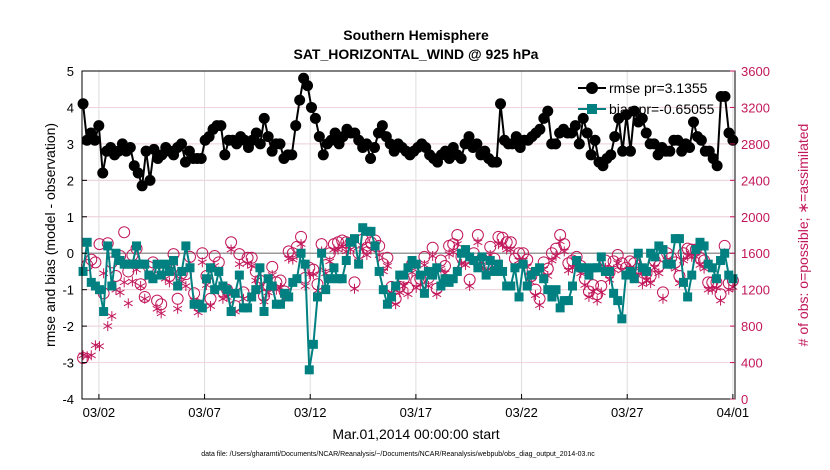 This screenshot has width=830, height=470. What do you see at coordinates (310, 412) in the screenshot?
I see `x-tick-label-2: 03/12` at bounding box center [310, 412].